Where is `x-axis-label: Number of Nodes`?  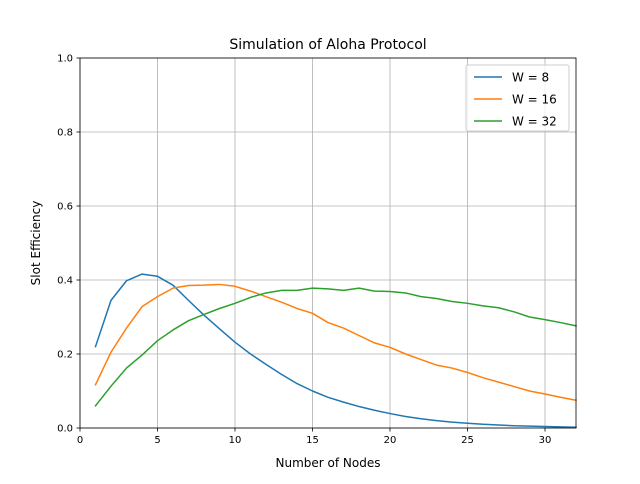 x-axis-label: Number of Nodes is located at coordinates (328, 463).